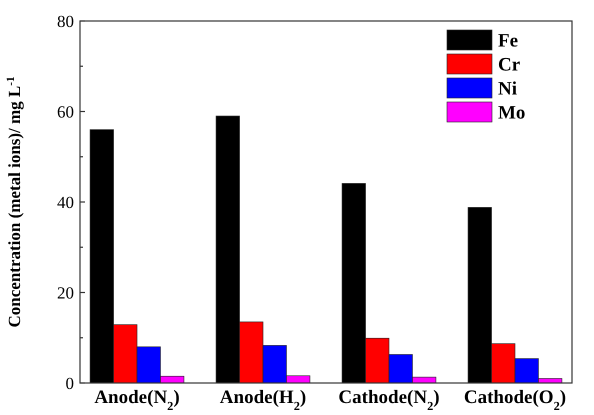 This screenshot has height=415, width=594. What do you see at coordinates (263, 400) in the screenshot?
I see `x-tick-label: Anode(H$_{2}$)` at bounding box center [263, 400].